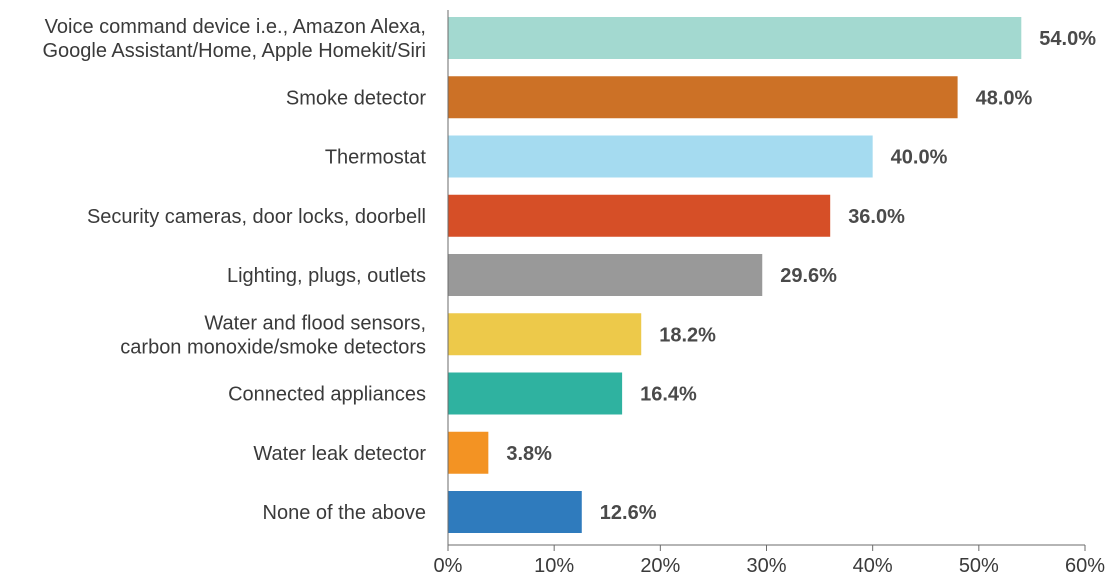 The height and width of the screenshot is (579, 1114). I want to click on category-label-line: None of the above, so click(344, 513).